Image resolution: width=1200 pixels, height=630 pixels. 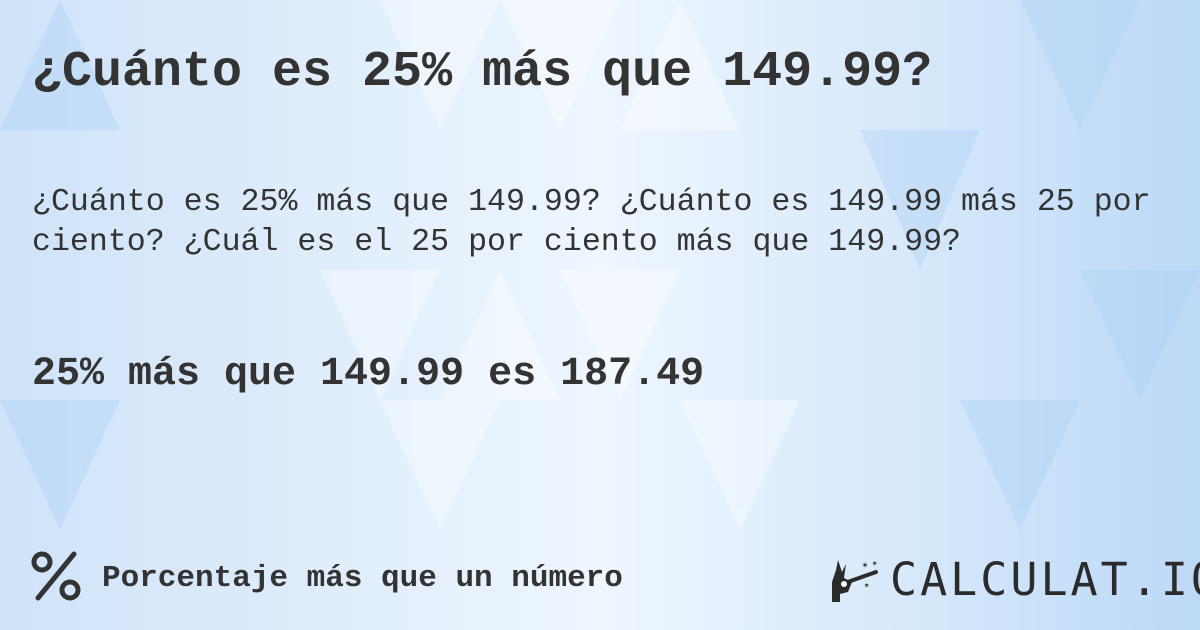 I want to click on result-text: 25% más que 149.99 es 187.49, so click(x=368, y=374).